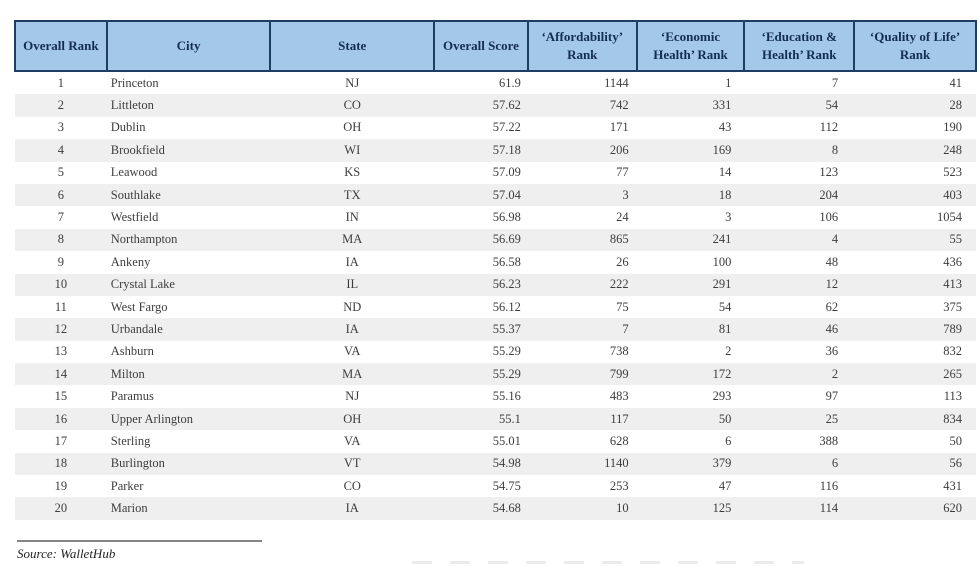 This screenshot has height=567, width=980. I want to click on col-header-state: State, so click(352, 46).